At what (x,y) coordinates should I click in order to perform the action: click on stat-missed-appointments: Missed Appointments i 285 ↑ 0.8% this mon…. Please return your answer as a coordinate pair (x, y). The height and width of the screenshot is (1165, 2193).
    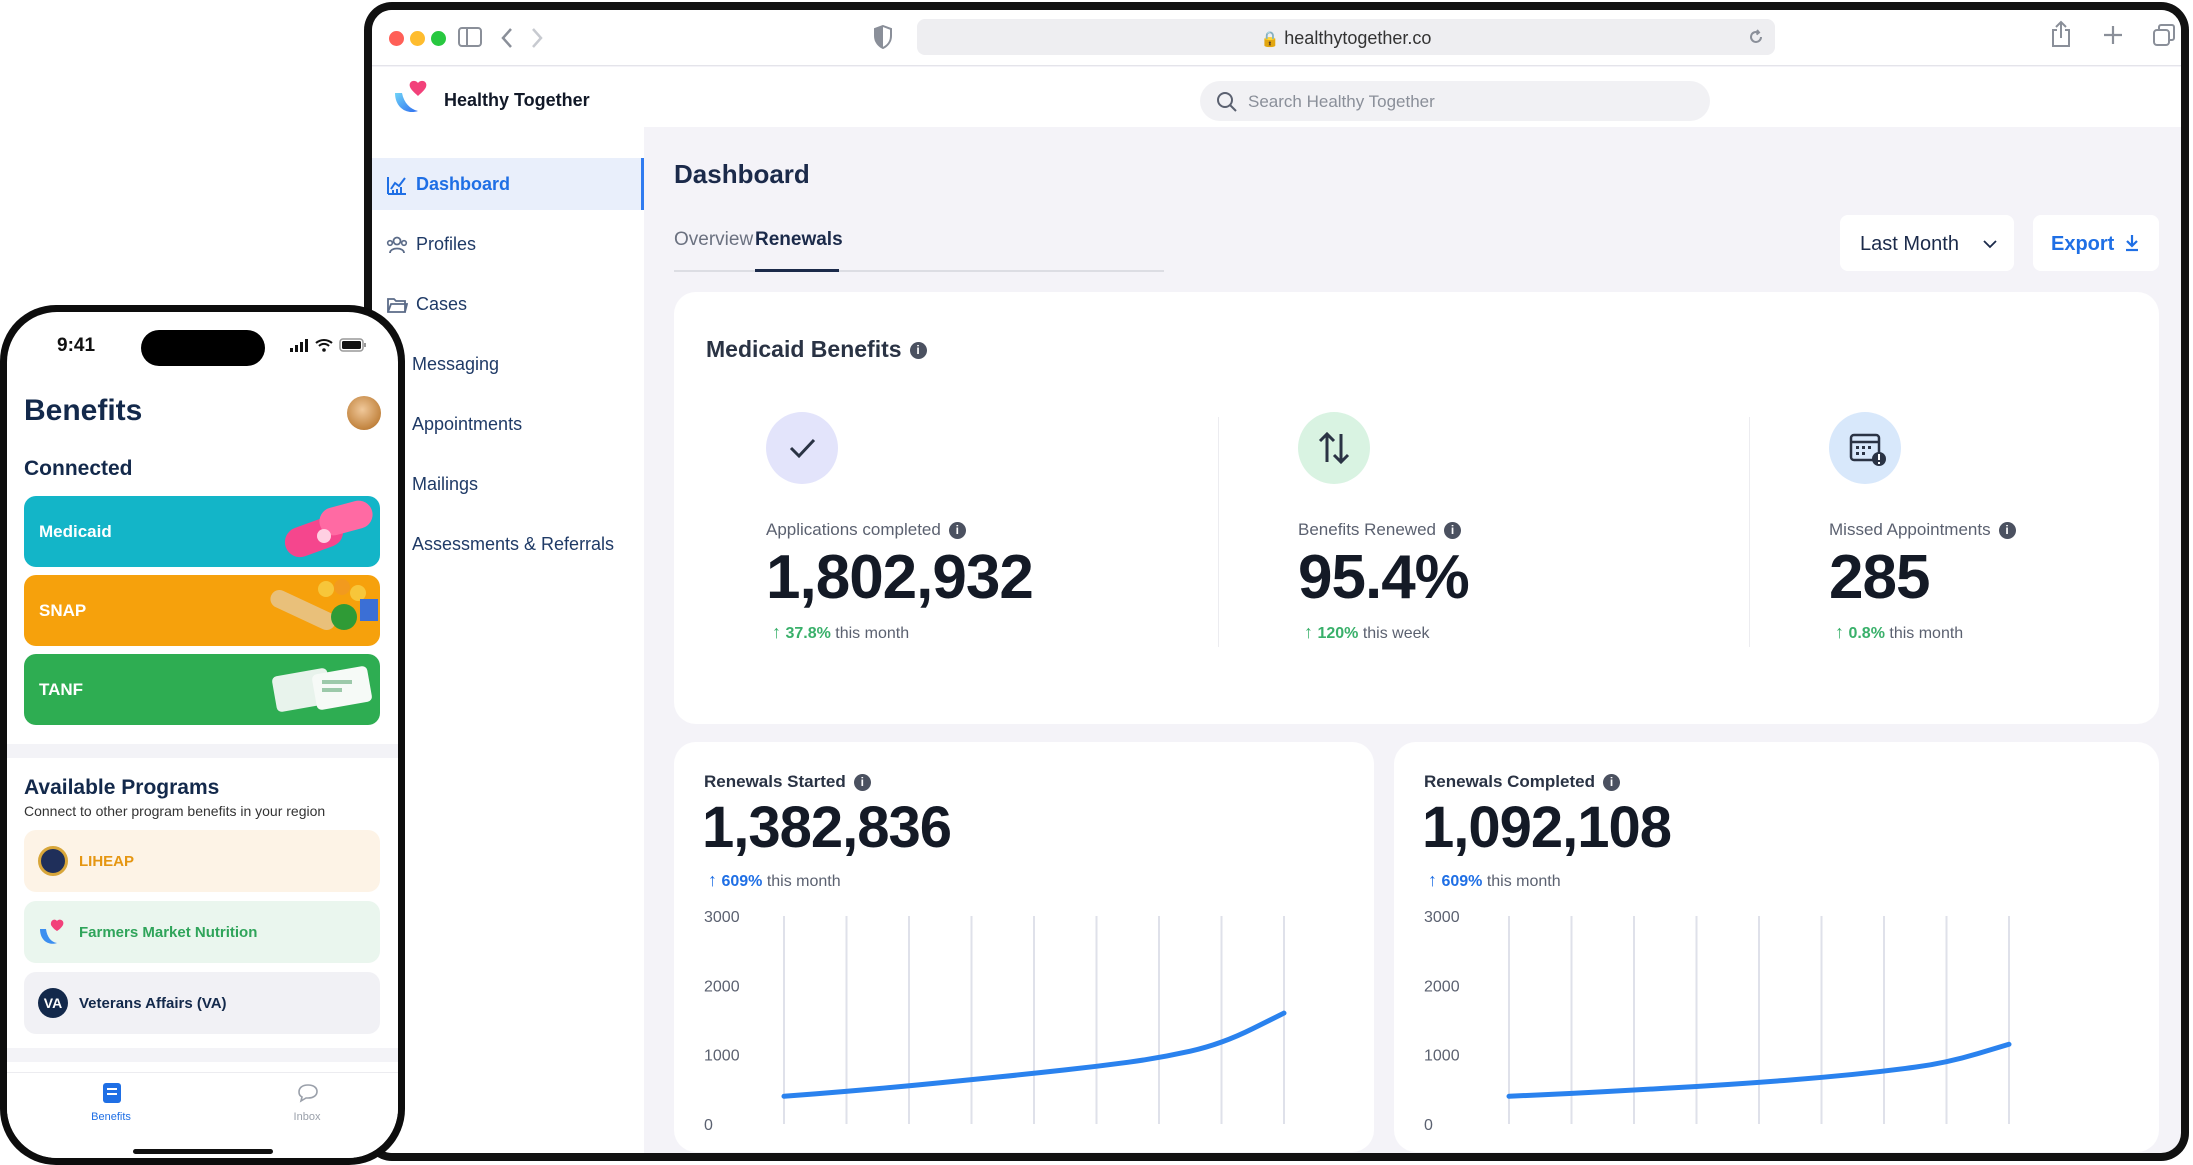
    Looking at the image, I should click on (2005, 532).